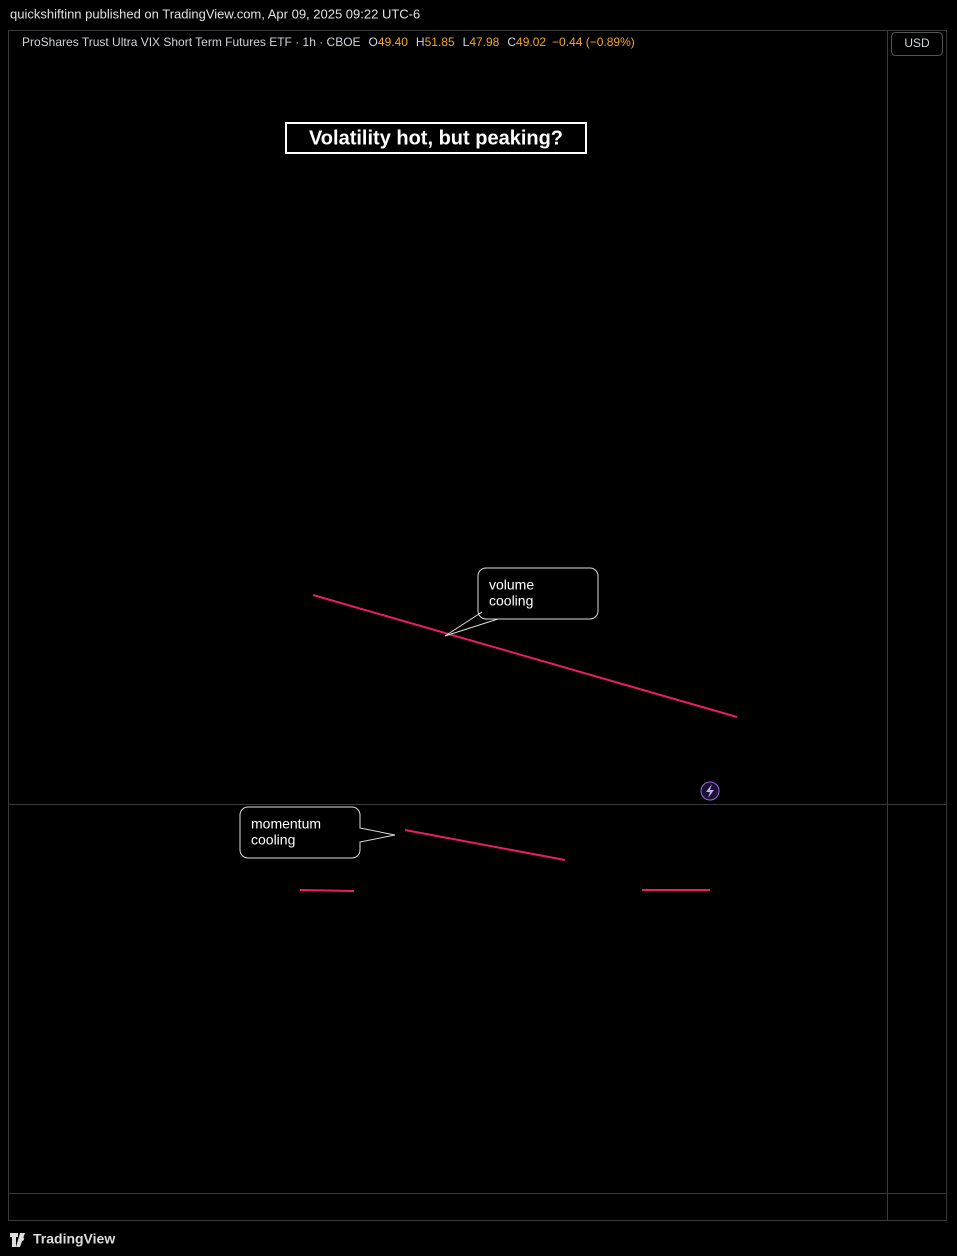 The width and height of the screenshot is (957, 1256). I want to click on currency: USD, so click(917, 43).